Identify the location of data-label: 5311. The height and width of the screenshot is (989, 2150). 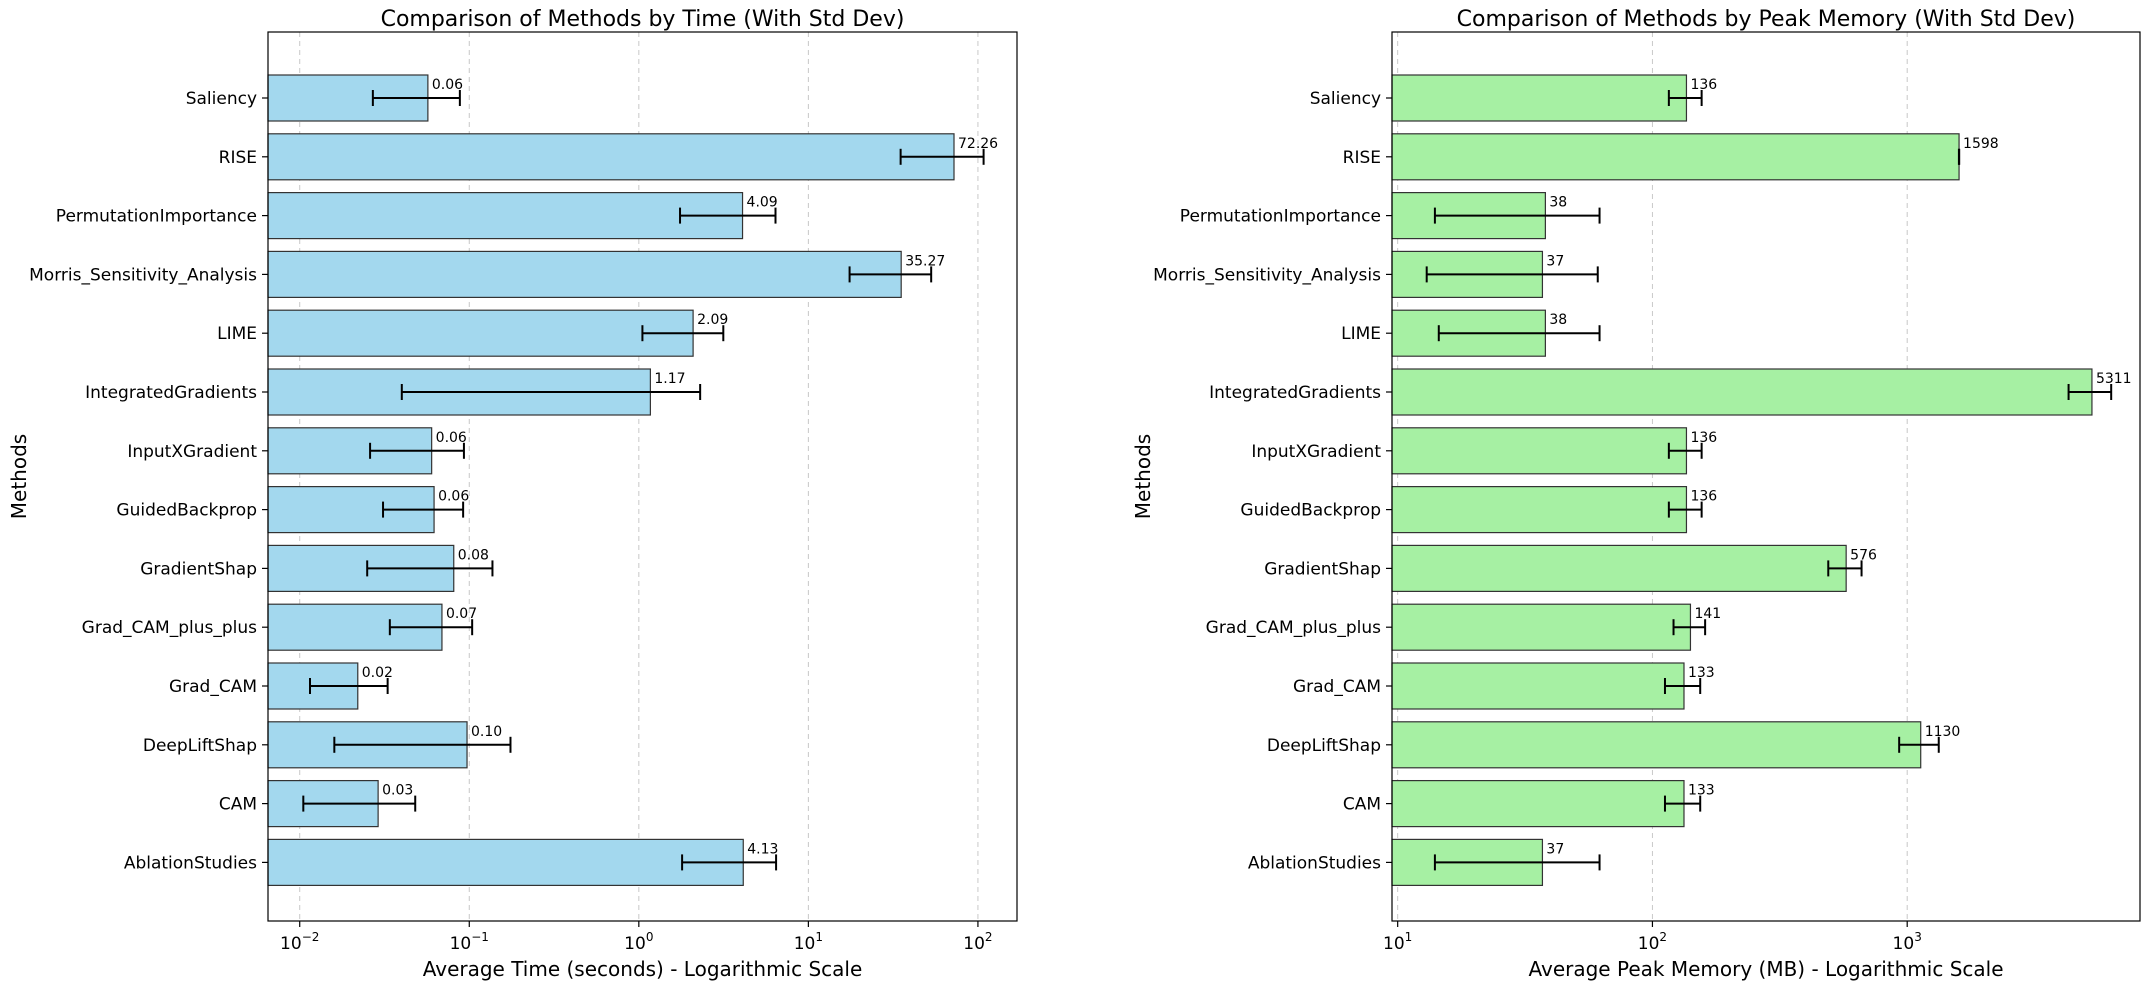
(2114, 379).